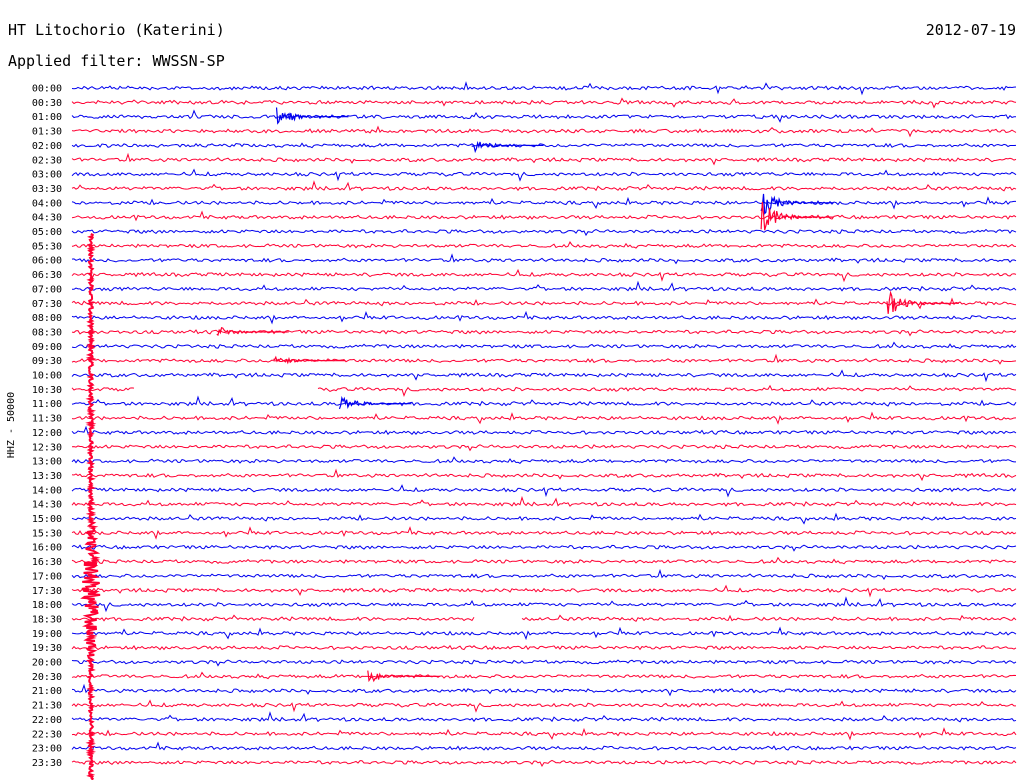 The width and height of the screenshot is (1024, 780). What do you see at coordinates (47, 390) in the screenshot?
I see `row-time-label: 10:30` at bounding box center [47, 390].